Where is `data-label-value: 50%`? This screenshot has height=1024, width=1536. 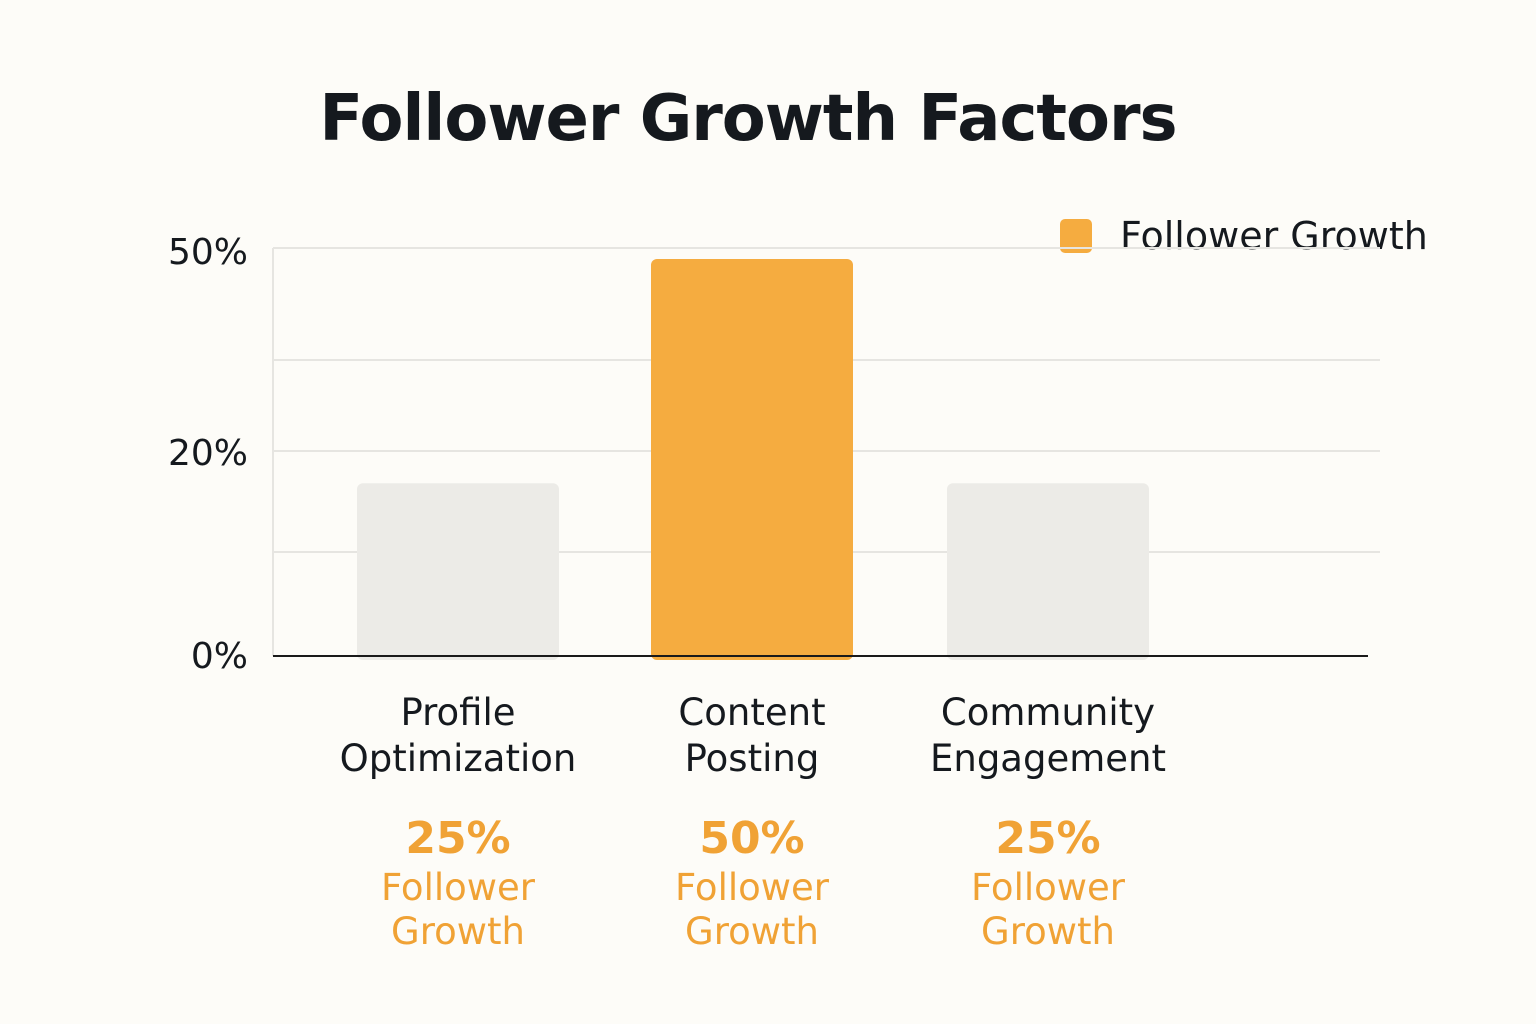 data-label-value: 50% is located at coordinates (752, 838).